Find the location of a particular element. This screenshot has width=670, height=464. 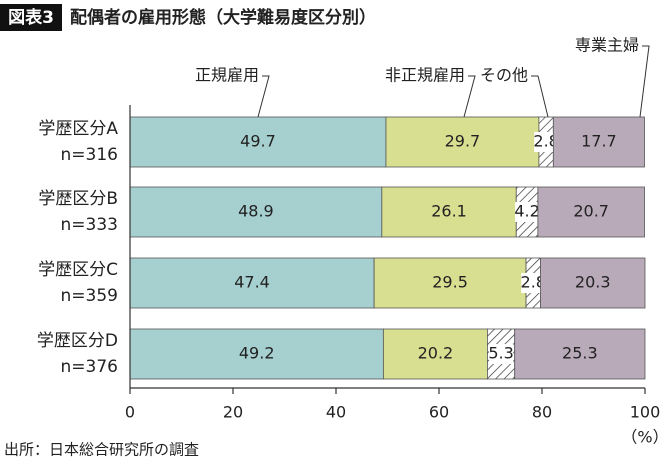

value-label: 17.7 is located at coordinates (599, 141).